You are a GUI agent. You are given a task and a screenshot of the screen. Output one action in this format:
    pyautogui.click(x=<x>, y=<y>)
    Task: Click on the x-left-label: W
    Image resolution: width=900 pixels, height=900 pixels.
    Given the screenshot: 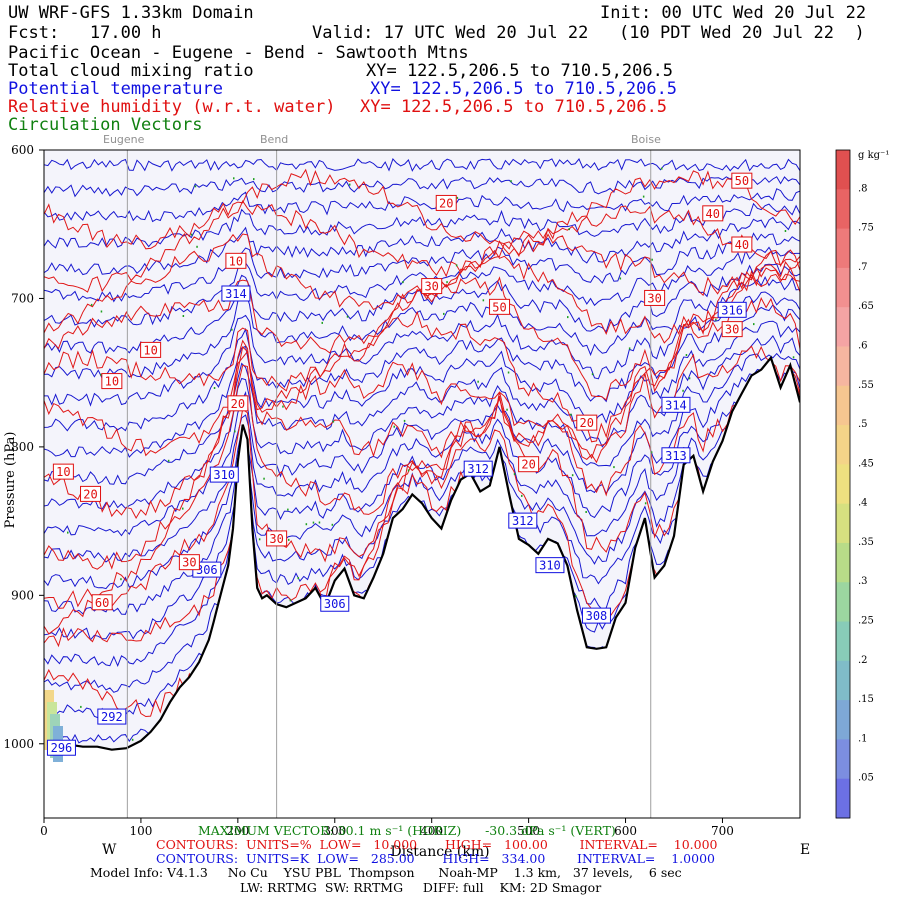 What is the action you would take?
    pyautogui.click(x=109, y=850)
    